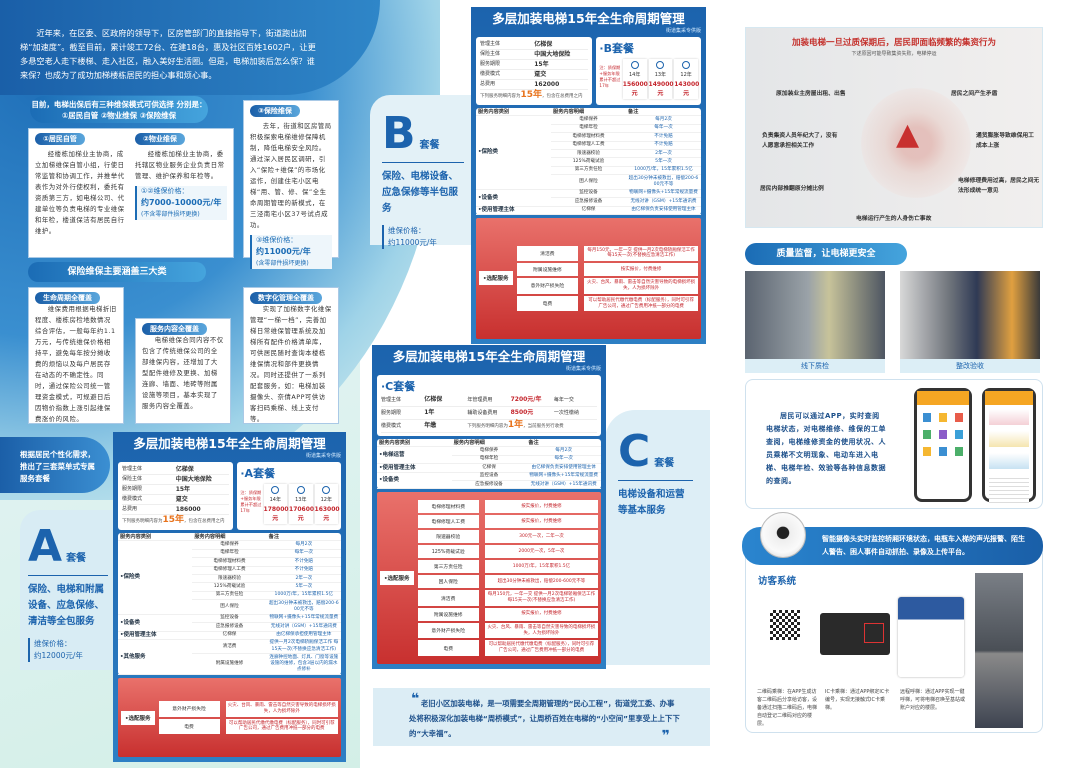 This screenshot has width=1080, height=768. Describe the element at coordinates (534, 96) in the screenshot. I see `info-note: 下列服务明细内容为15年，包含在总费用之内` at that location.